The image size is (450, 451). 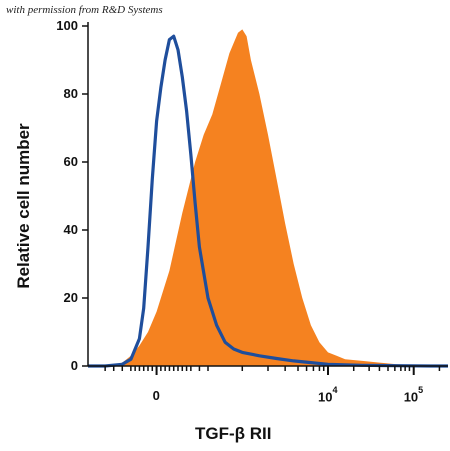 I want to click on y-tick-label: 80, so click(x=70, y=93).